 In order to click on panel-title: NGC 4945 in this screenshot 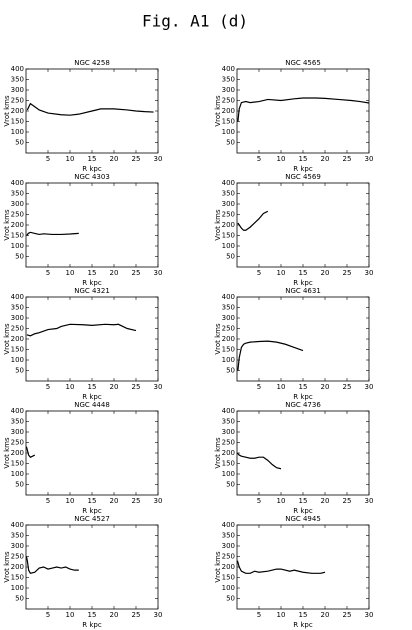, I will do `click(303, 519)`.